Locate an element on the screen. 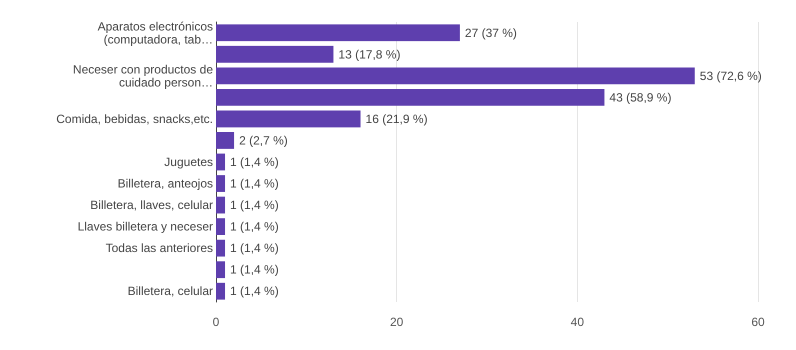 The height and width of the screenshot is (350, 796). x-tick-label: 0 is located at coordinates (216, 322).